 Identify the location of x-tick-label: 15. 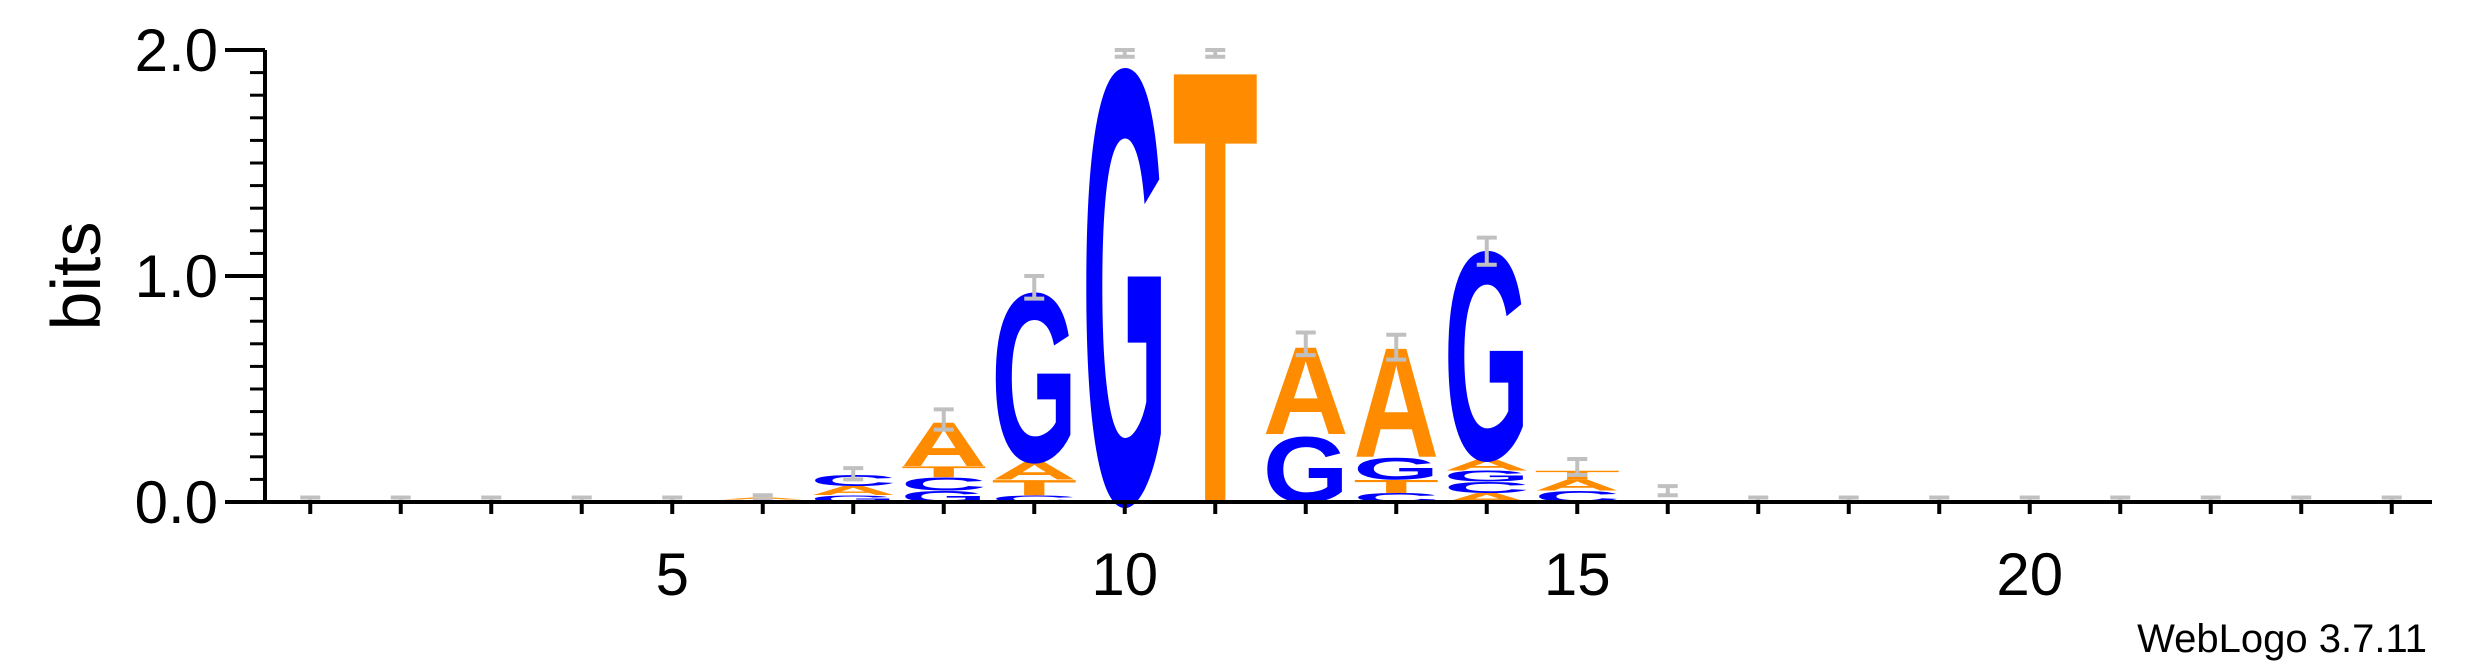
(1577, 574).